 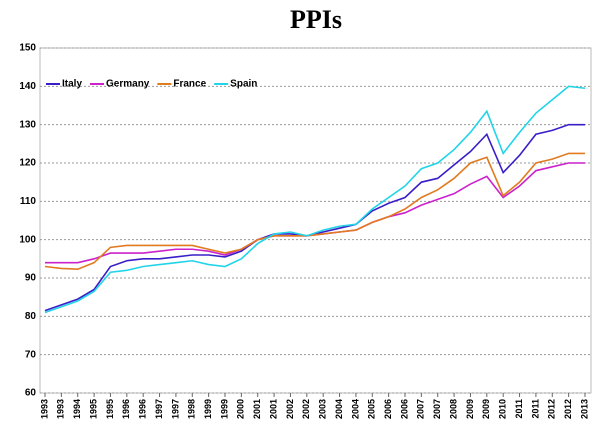 What do you see at coordinates (241, 409) in the screenshot?
I see `x-tick-label: 2000` at bounding box center [241, 409].